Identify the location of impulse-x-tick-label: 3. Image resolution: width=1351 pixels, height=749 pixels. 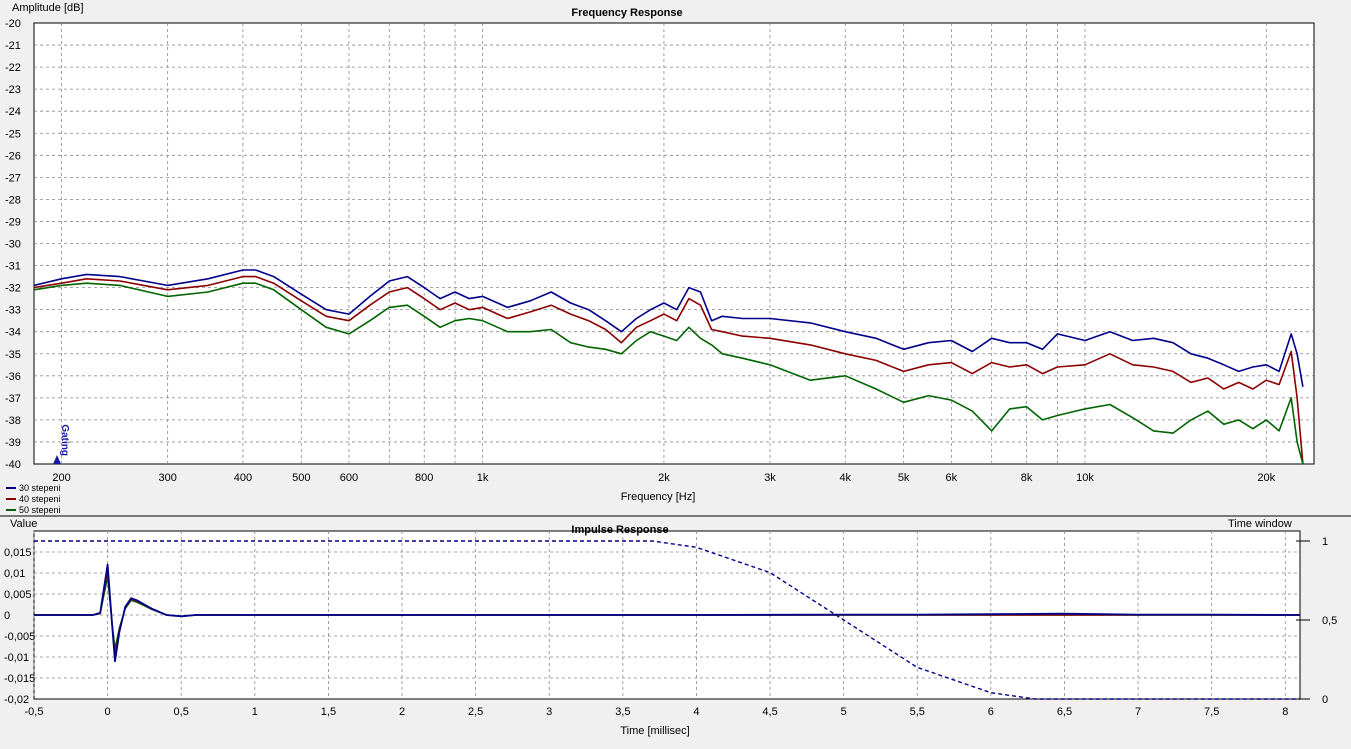
(549, 712).